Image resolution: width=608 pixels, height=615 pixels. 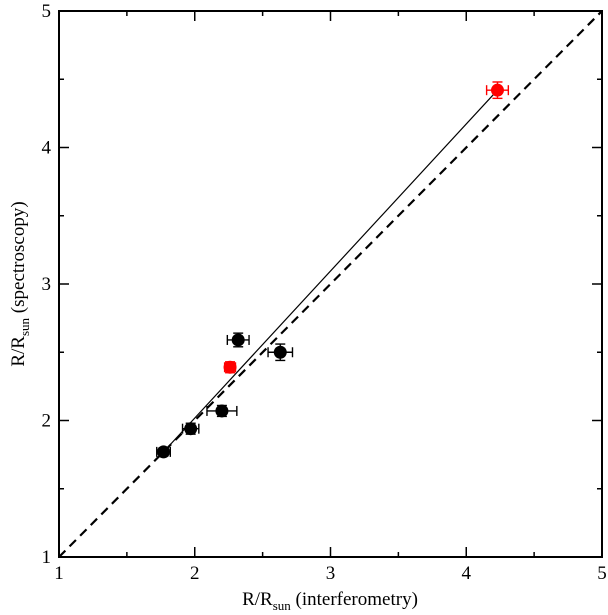 I want to click on y-tick-label: 5, so click(x=47, y=11).